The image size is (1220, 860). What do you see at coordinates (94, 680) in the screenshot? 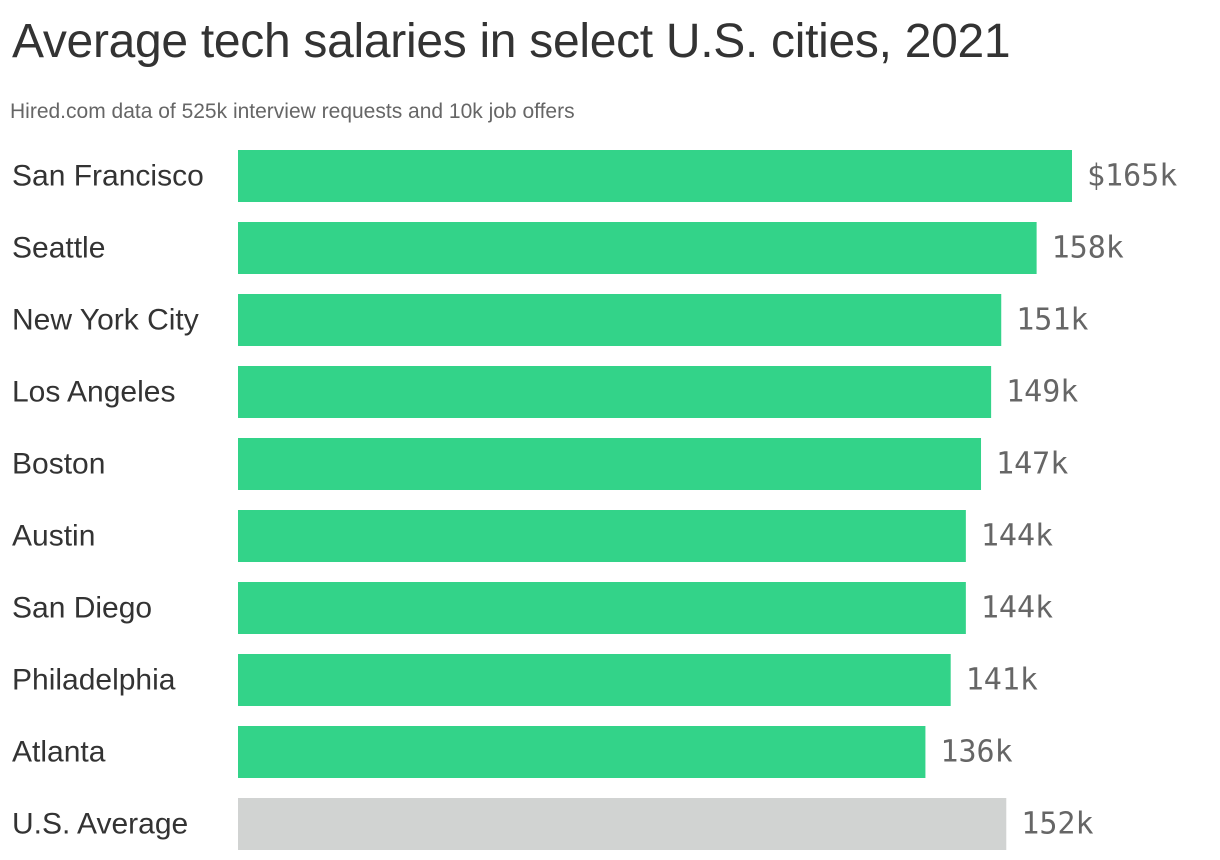
I see `category-label-philadelphia: Philadelphia` at bounding box center [94, 680].